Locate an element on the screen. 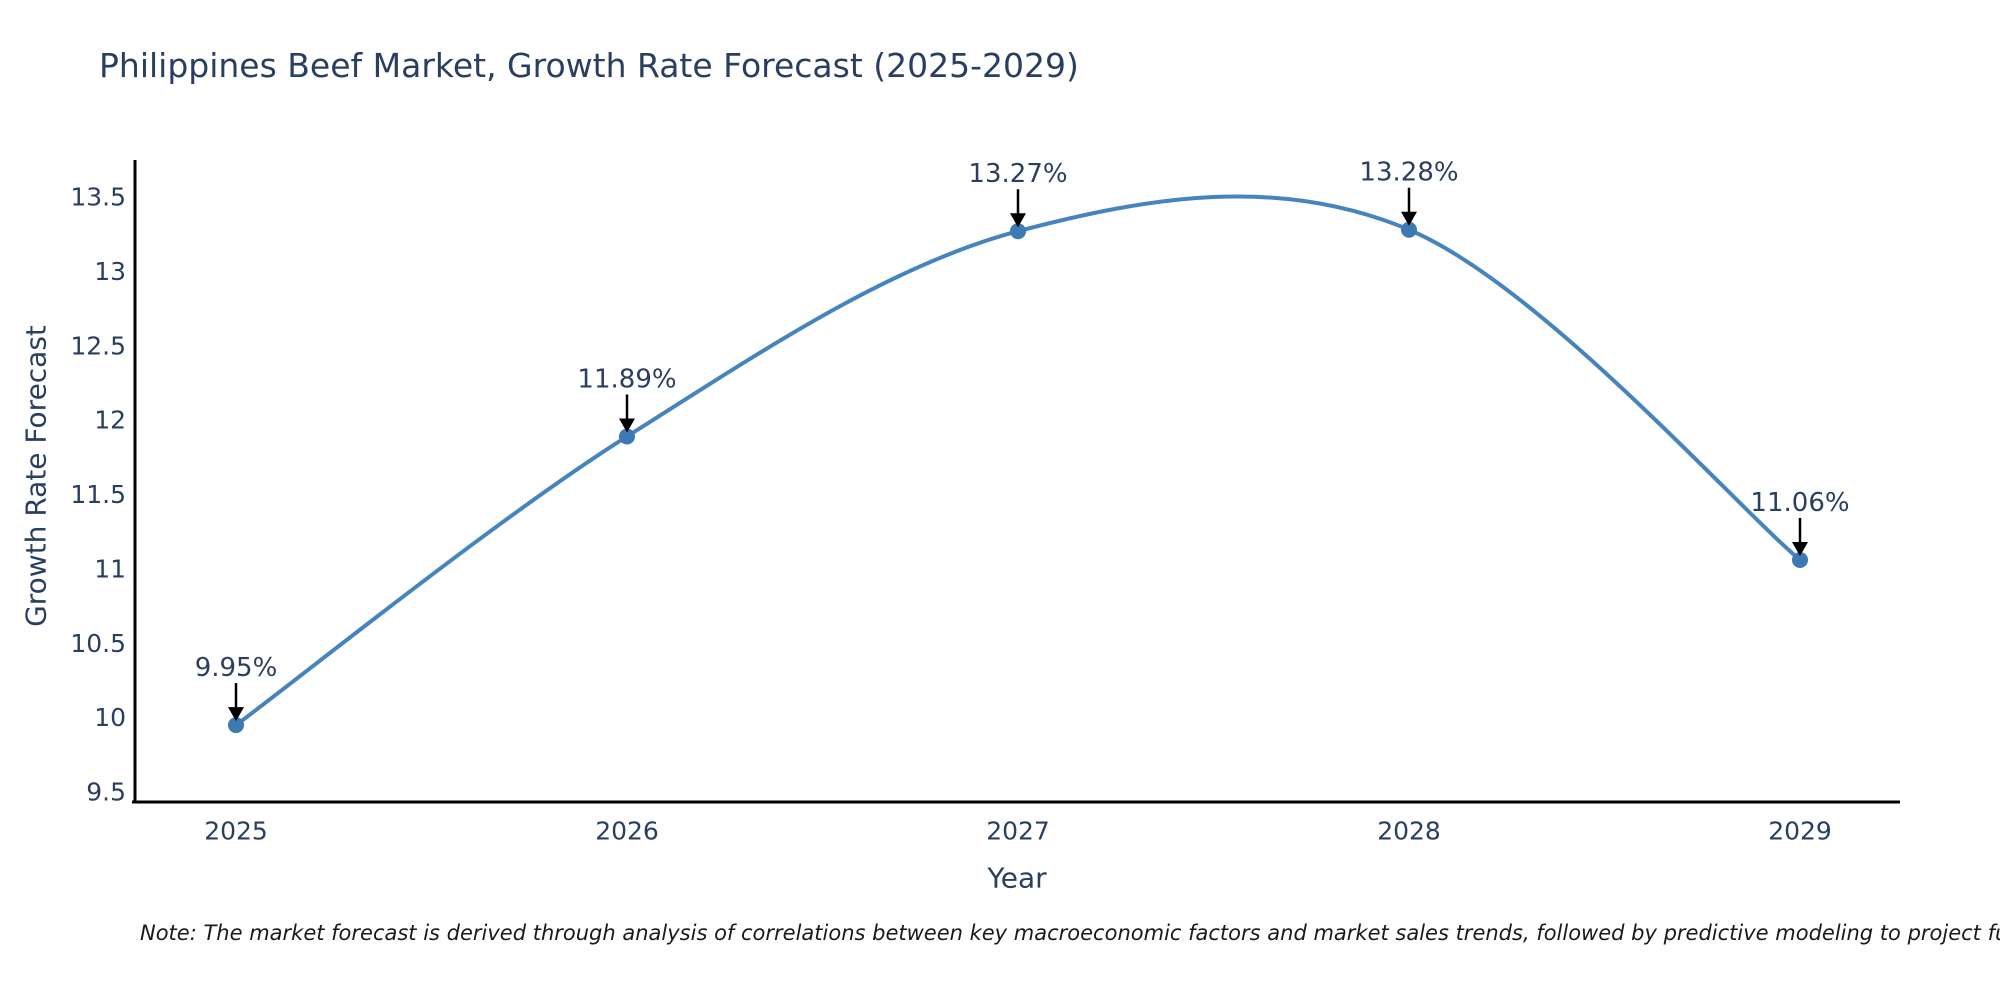  y-tick-label: 9.5 is located at coordinates (106, 792).